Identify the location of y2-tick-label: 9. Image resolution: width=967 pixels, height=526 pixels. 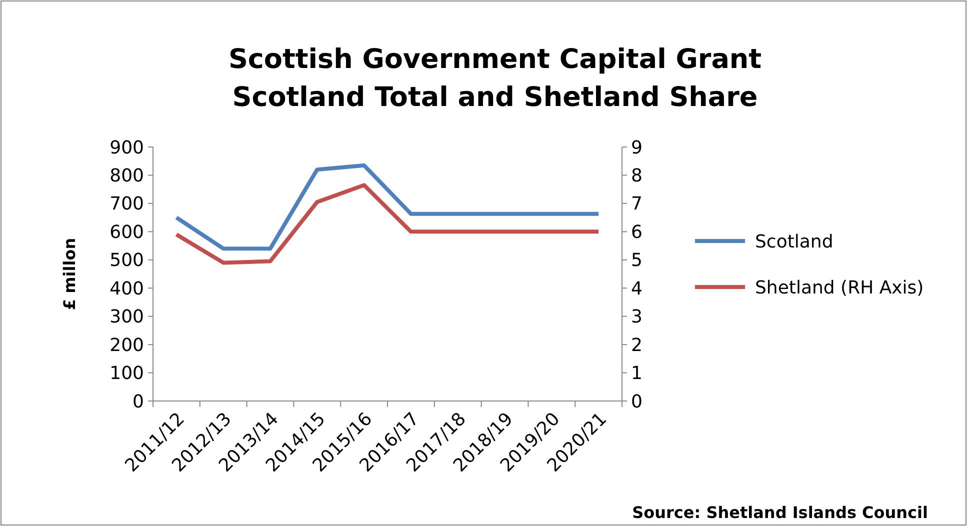
(636, 147).